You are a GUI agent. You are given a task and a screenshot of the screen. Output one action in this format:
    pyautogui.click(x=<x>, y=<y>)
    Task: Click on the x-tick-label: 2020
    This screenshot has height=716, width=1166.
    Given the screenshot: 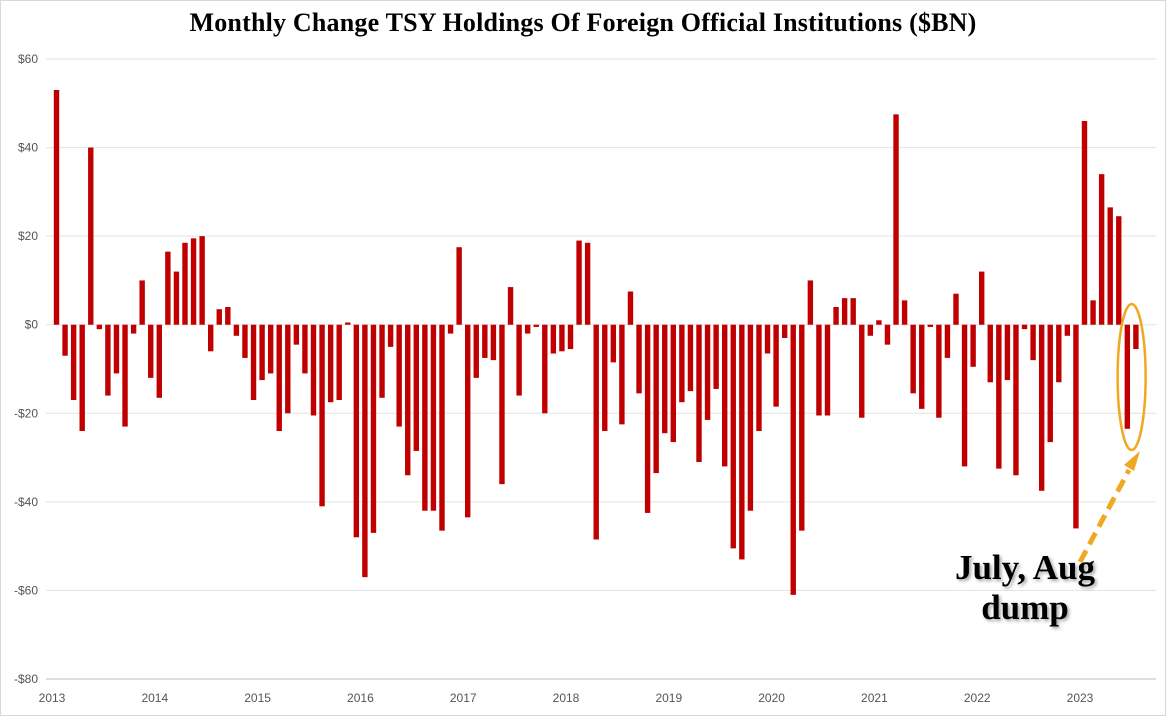 What is the action you would take?
    pyautogui.click(x=771, y=698)
    